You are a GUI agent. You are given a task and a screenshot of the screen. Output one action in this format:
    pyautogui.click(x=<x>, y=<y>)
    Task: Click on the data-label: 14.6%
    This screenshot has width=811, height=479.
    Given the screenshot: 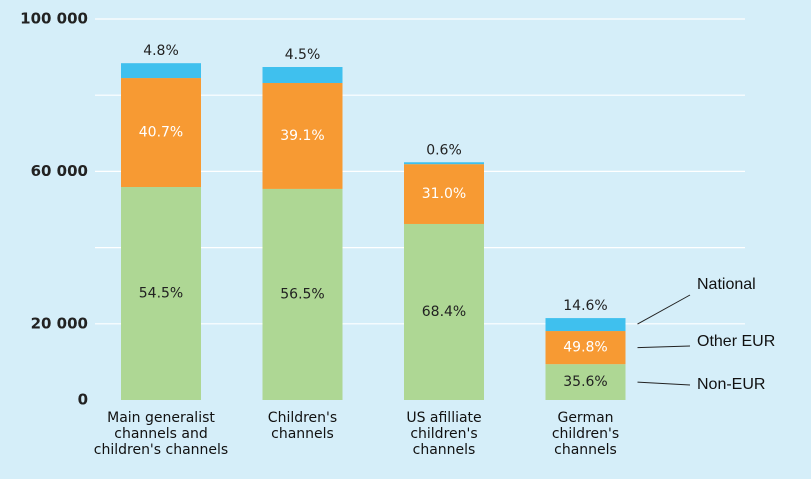 What is the action you would take?
    pyautogui.click(x=585, y=306)
    